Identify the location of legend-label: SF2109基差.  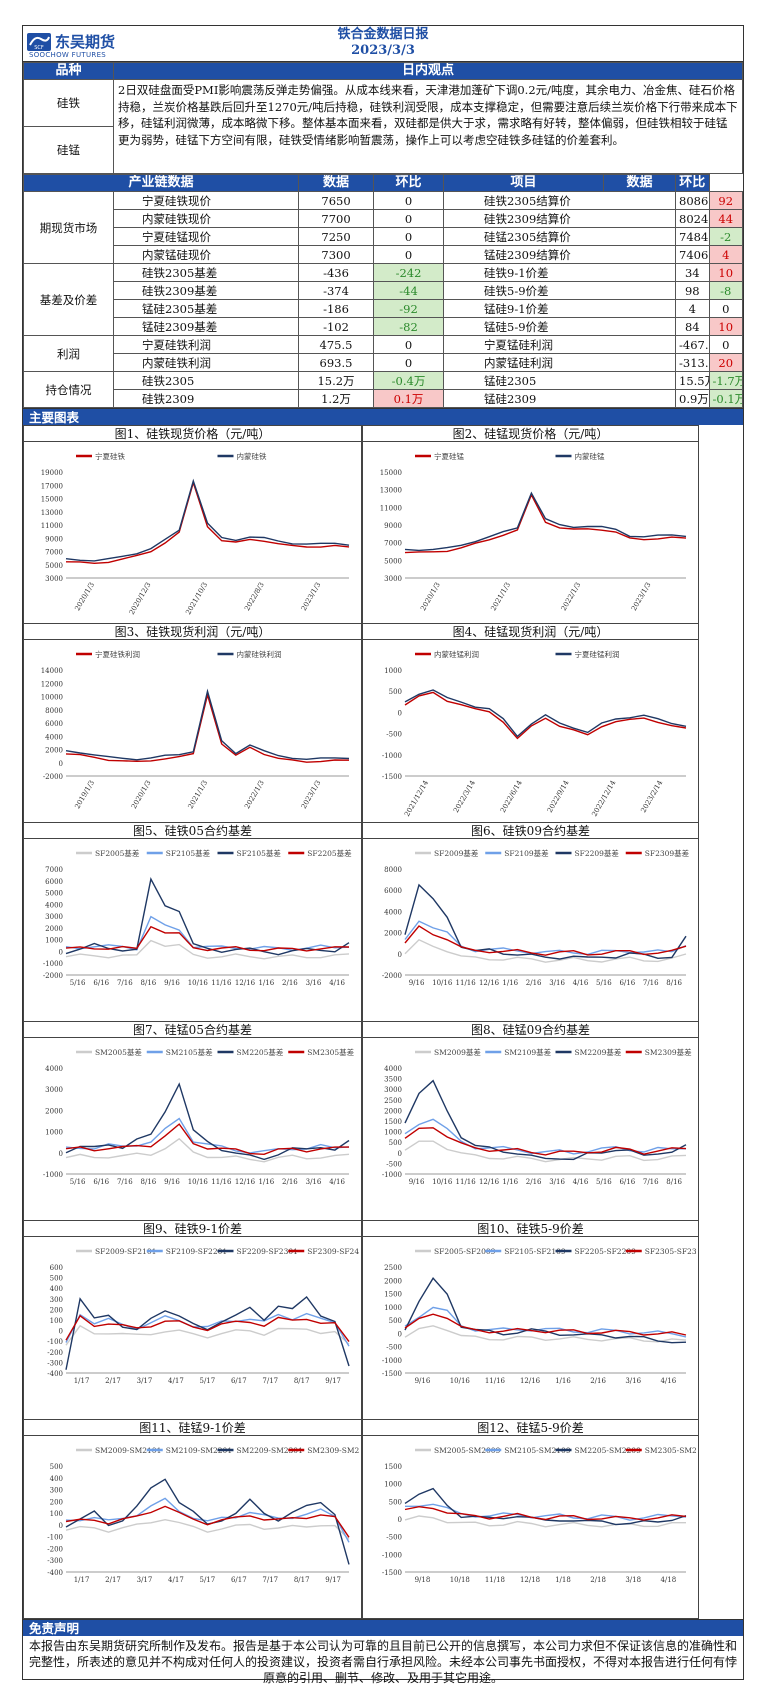
(526, 853).